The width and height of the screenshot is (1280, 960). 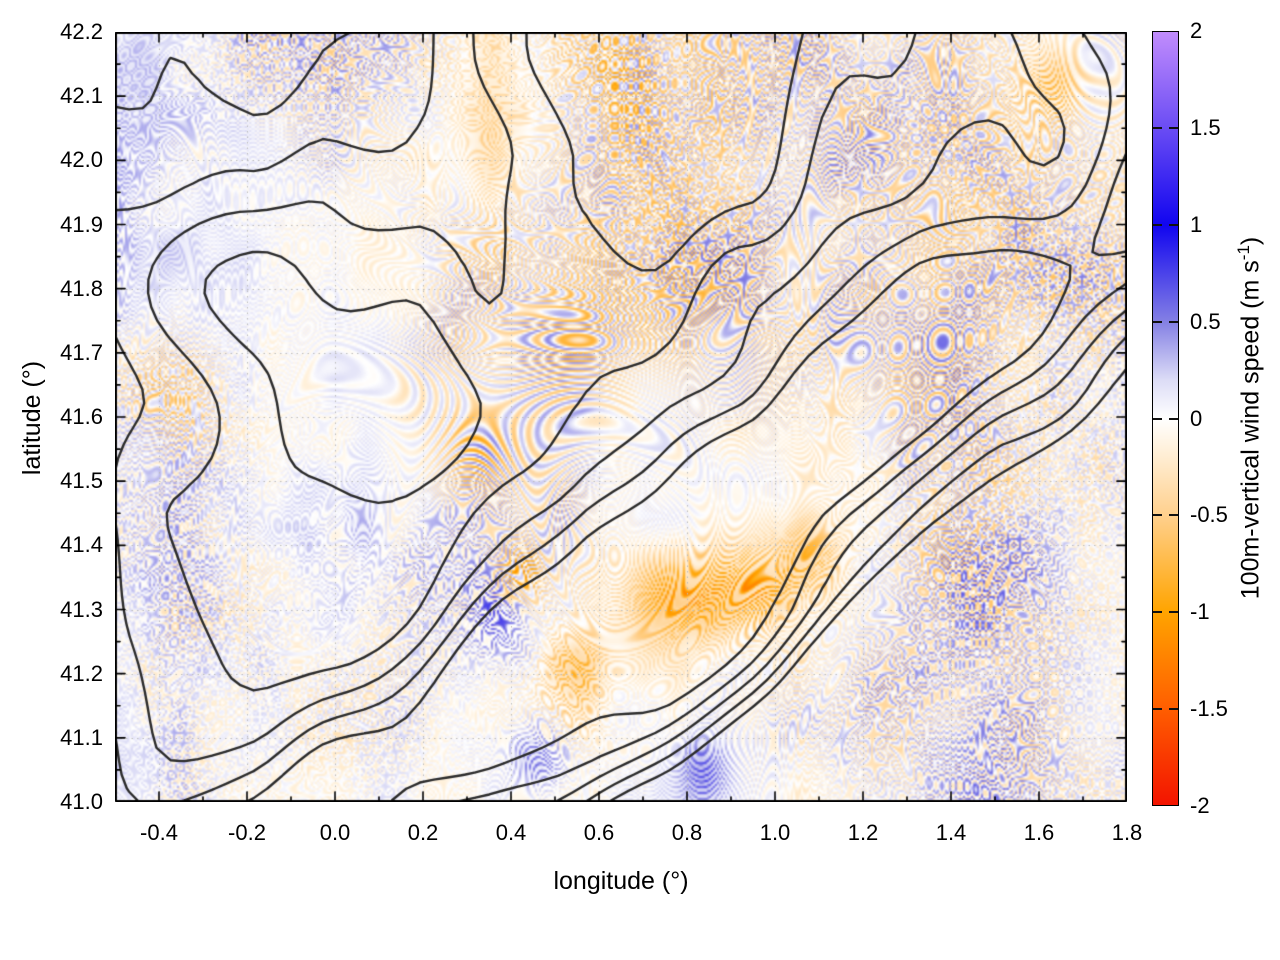 What do you see at coordinates (81, 96) in the screenshot?
I see `y-tick-label: 42.1` at bounding box center [81, 96].